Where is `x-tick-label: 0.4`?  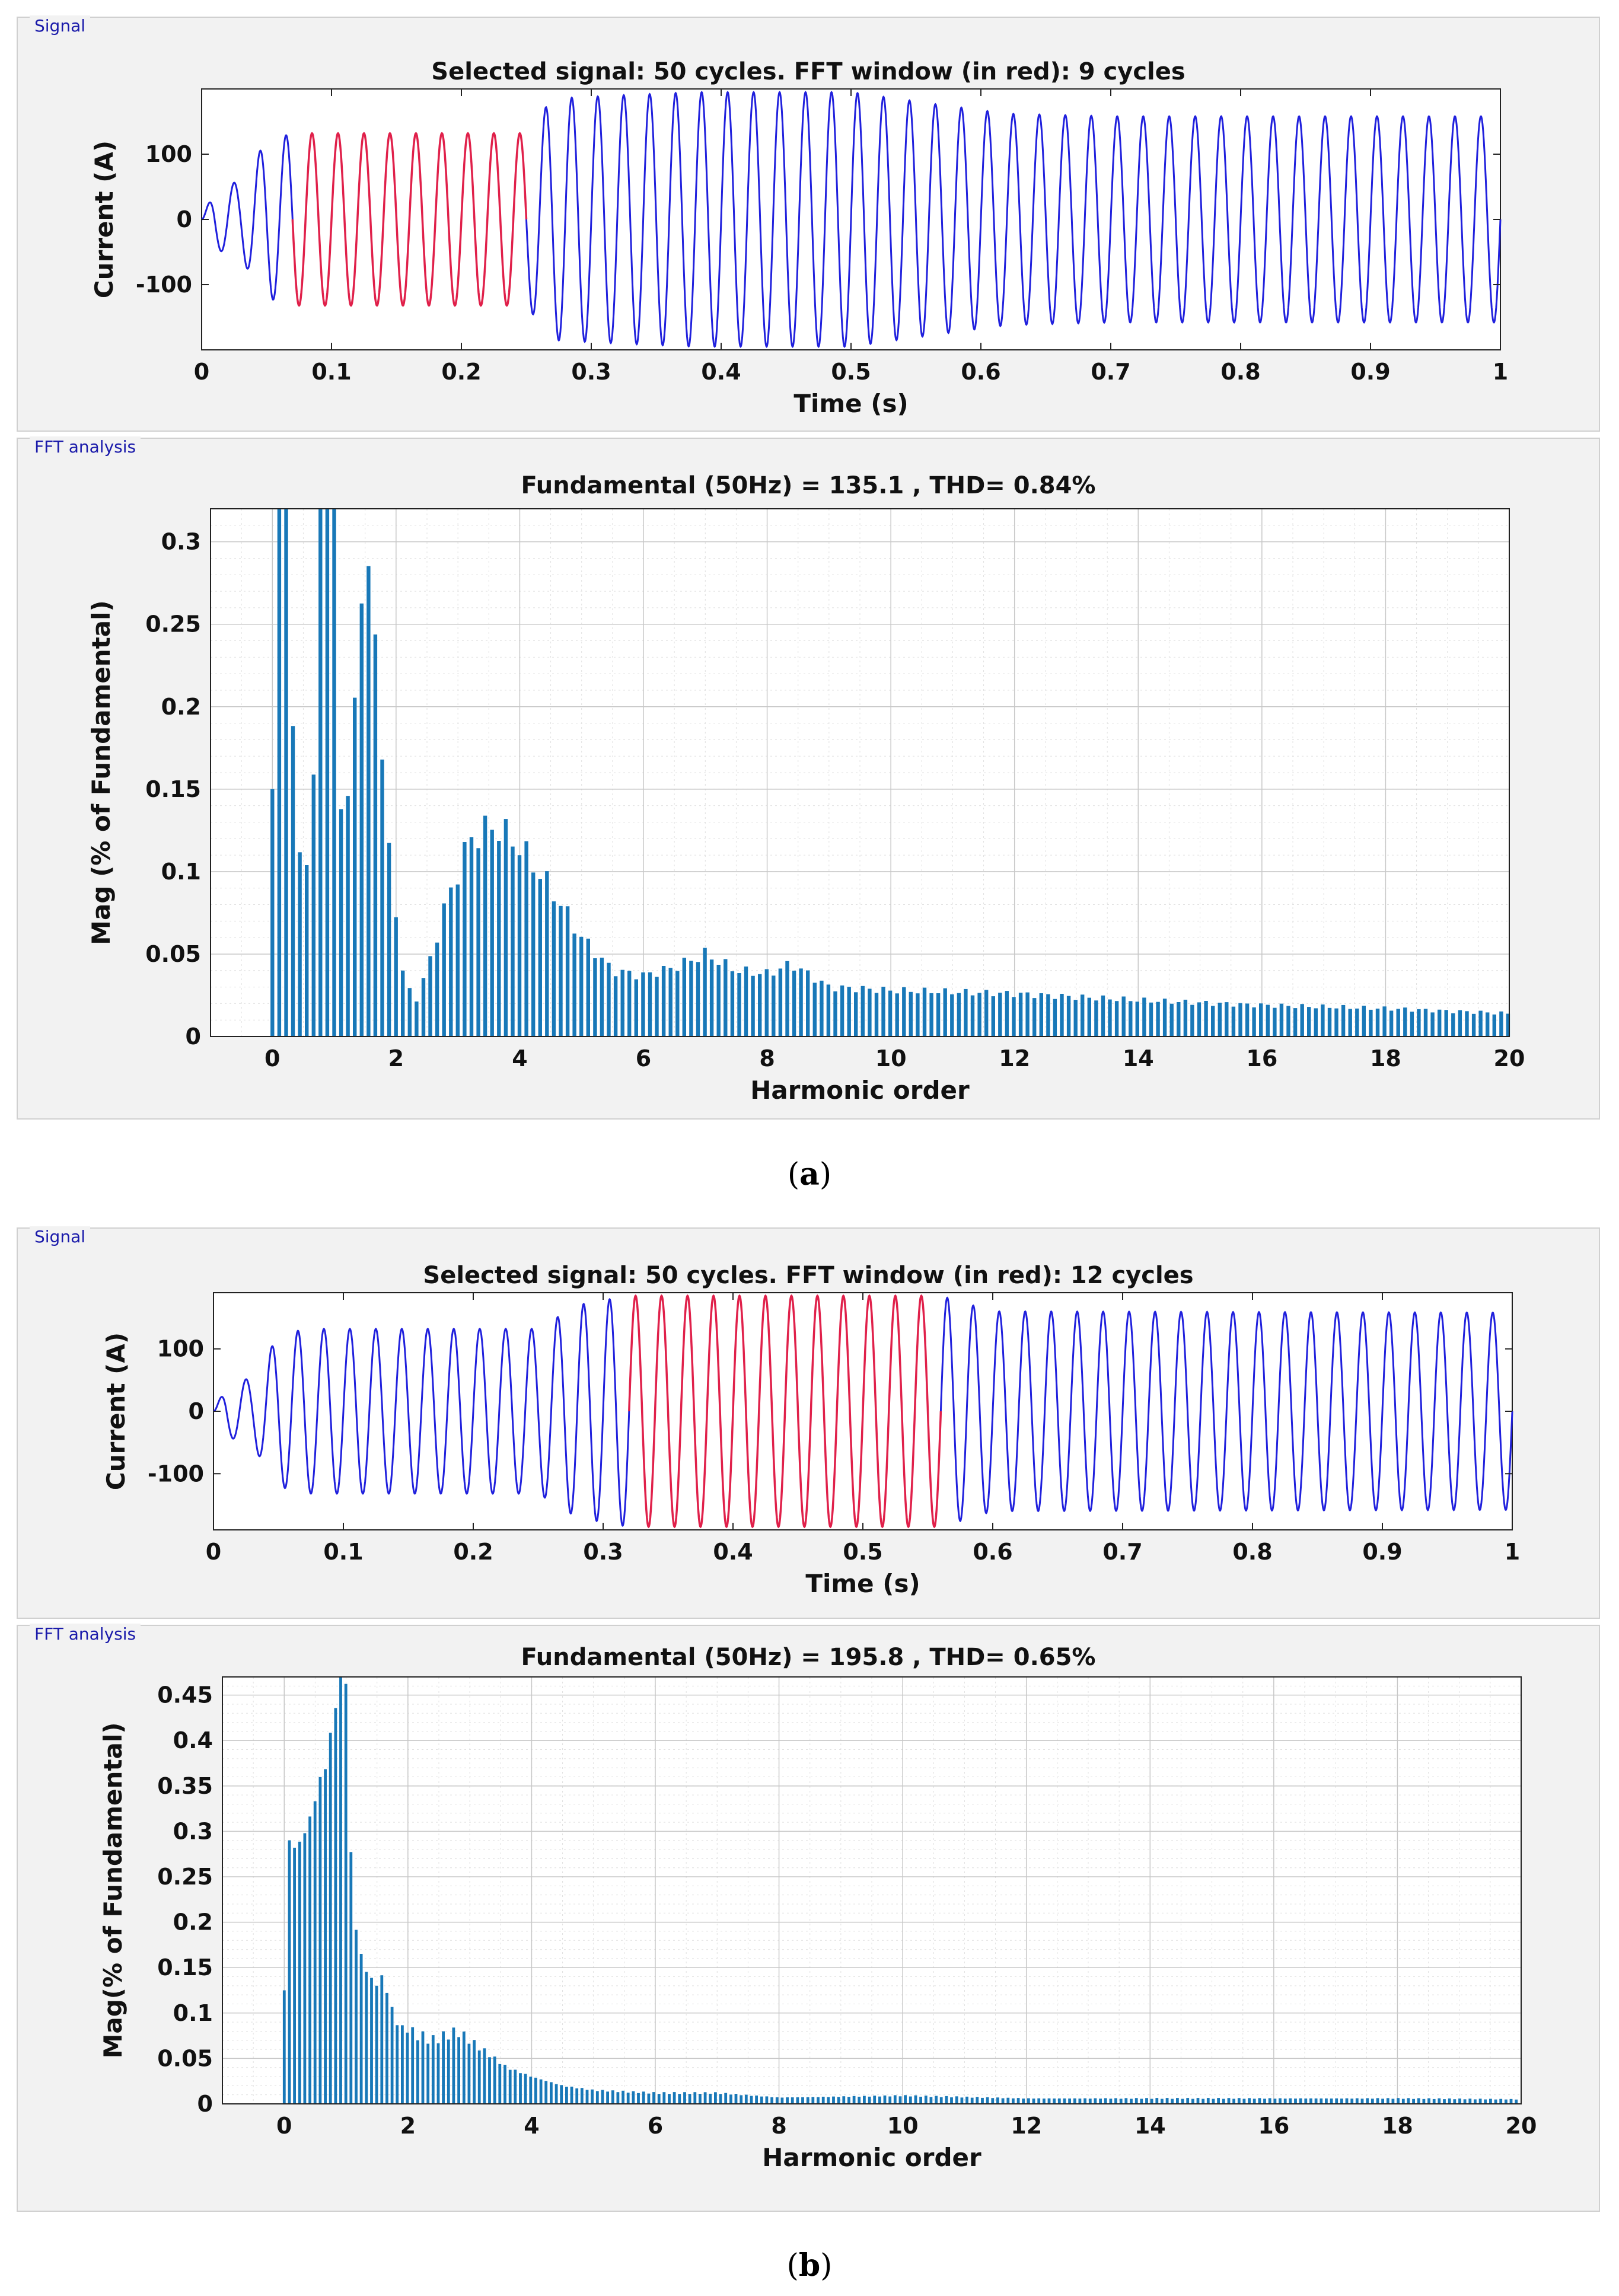
x-tick-label: 0.4 is located at coordinates (721, 372).